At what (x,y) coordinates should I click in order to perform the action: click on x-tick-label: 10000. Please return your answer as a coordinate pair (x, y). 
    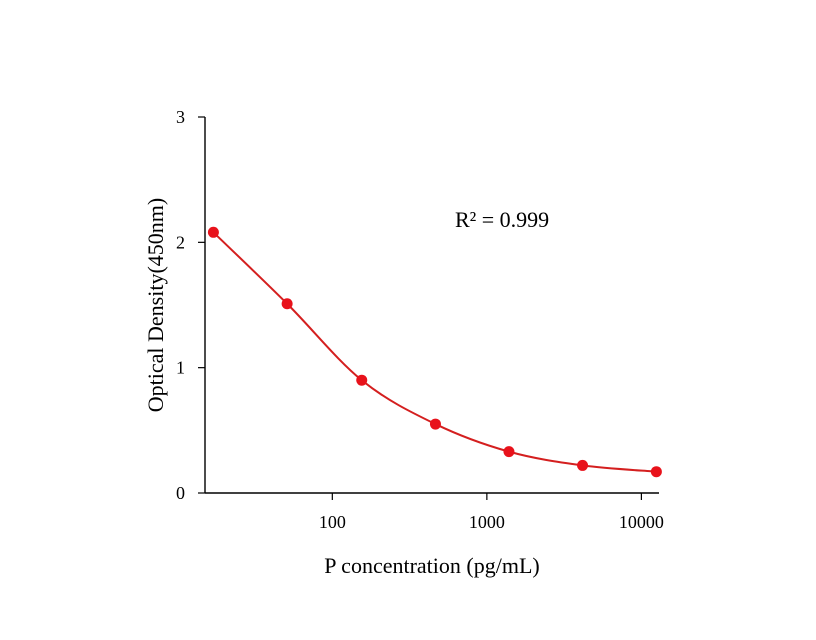
    Looking at the image, I should click on (641, 522).